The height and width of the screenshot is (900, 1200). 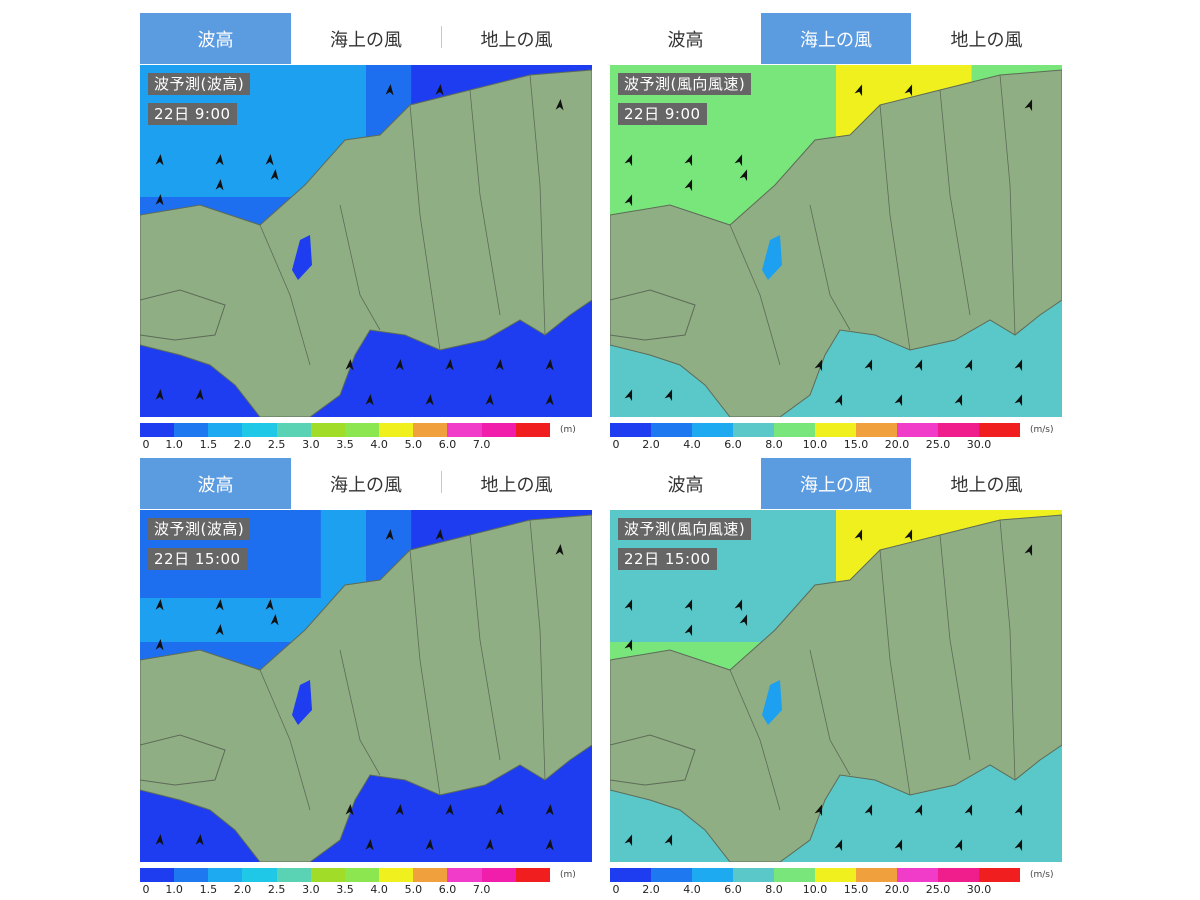 I want to click on map-canvas, so click(x=836, y=241).